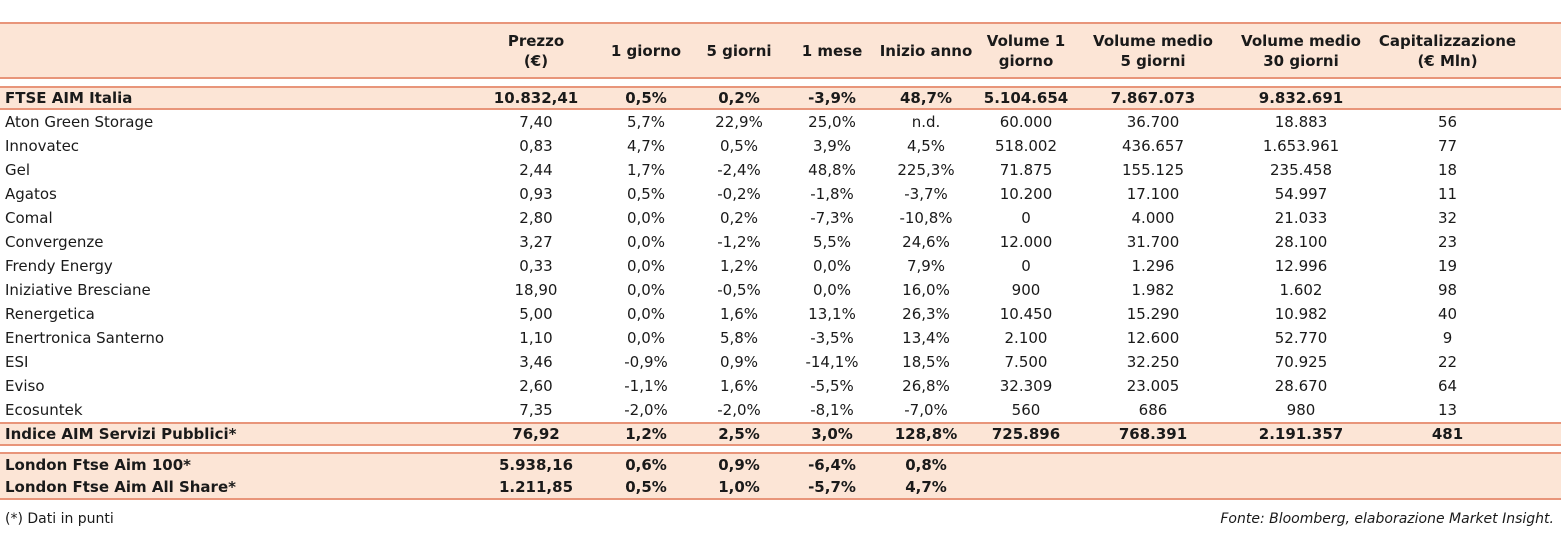 The height and width of the screenshot is (533, 1561). What do you see at coordinates (536, 266) in the screenshot?
I see `table-cell: 0,33` at bounding box center [536, 266].